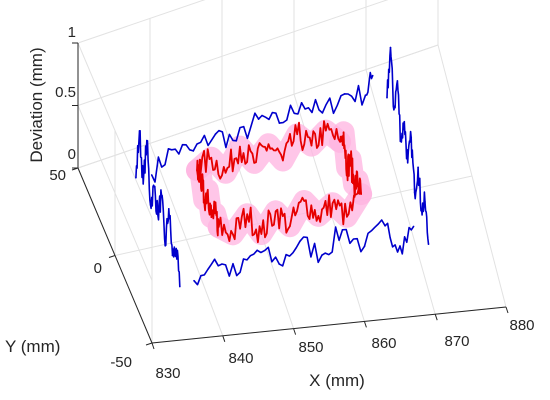 The height and width of the screenshot is (400, 550). Describe the element at coordinates (36, 104) in the screenshot. I see `z-axis-label: Deviation (mm)` at that location.